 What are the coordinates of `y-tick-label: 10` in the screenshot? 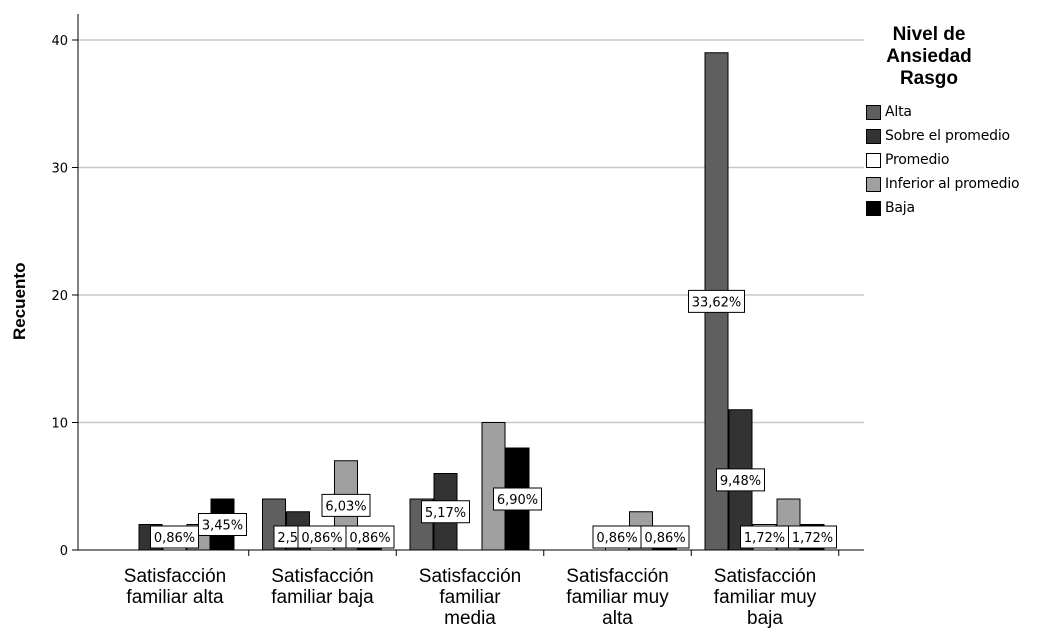 It's located at (59, 424).